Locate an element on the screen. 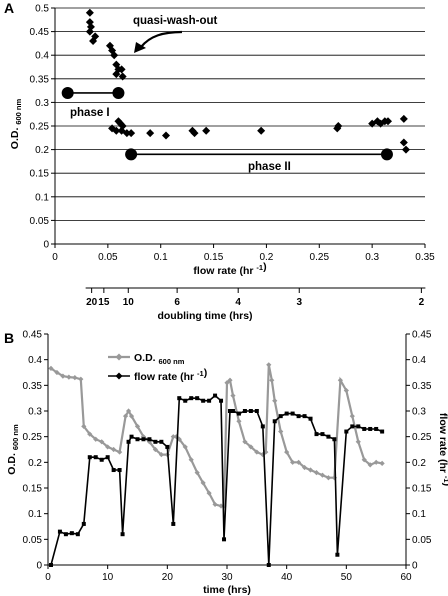 Image resolution: width=448 pixels, height=596 pixels. x-tick-label-b: 10 is located at coordinates (108, 577).